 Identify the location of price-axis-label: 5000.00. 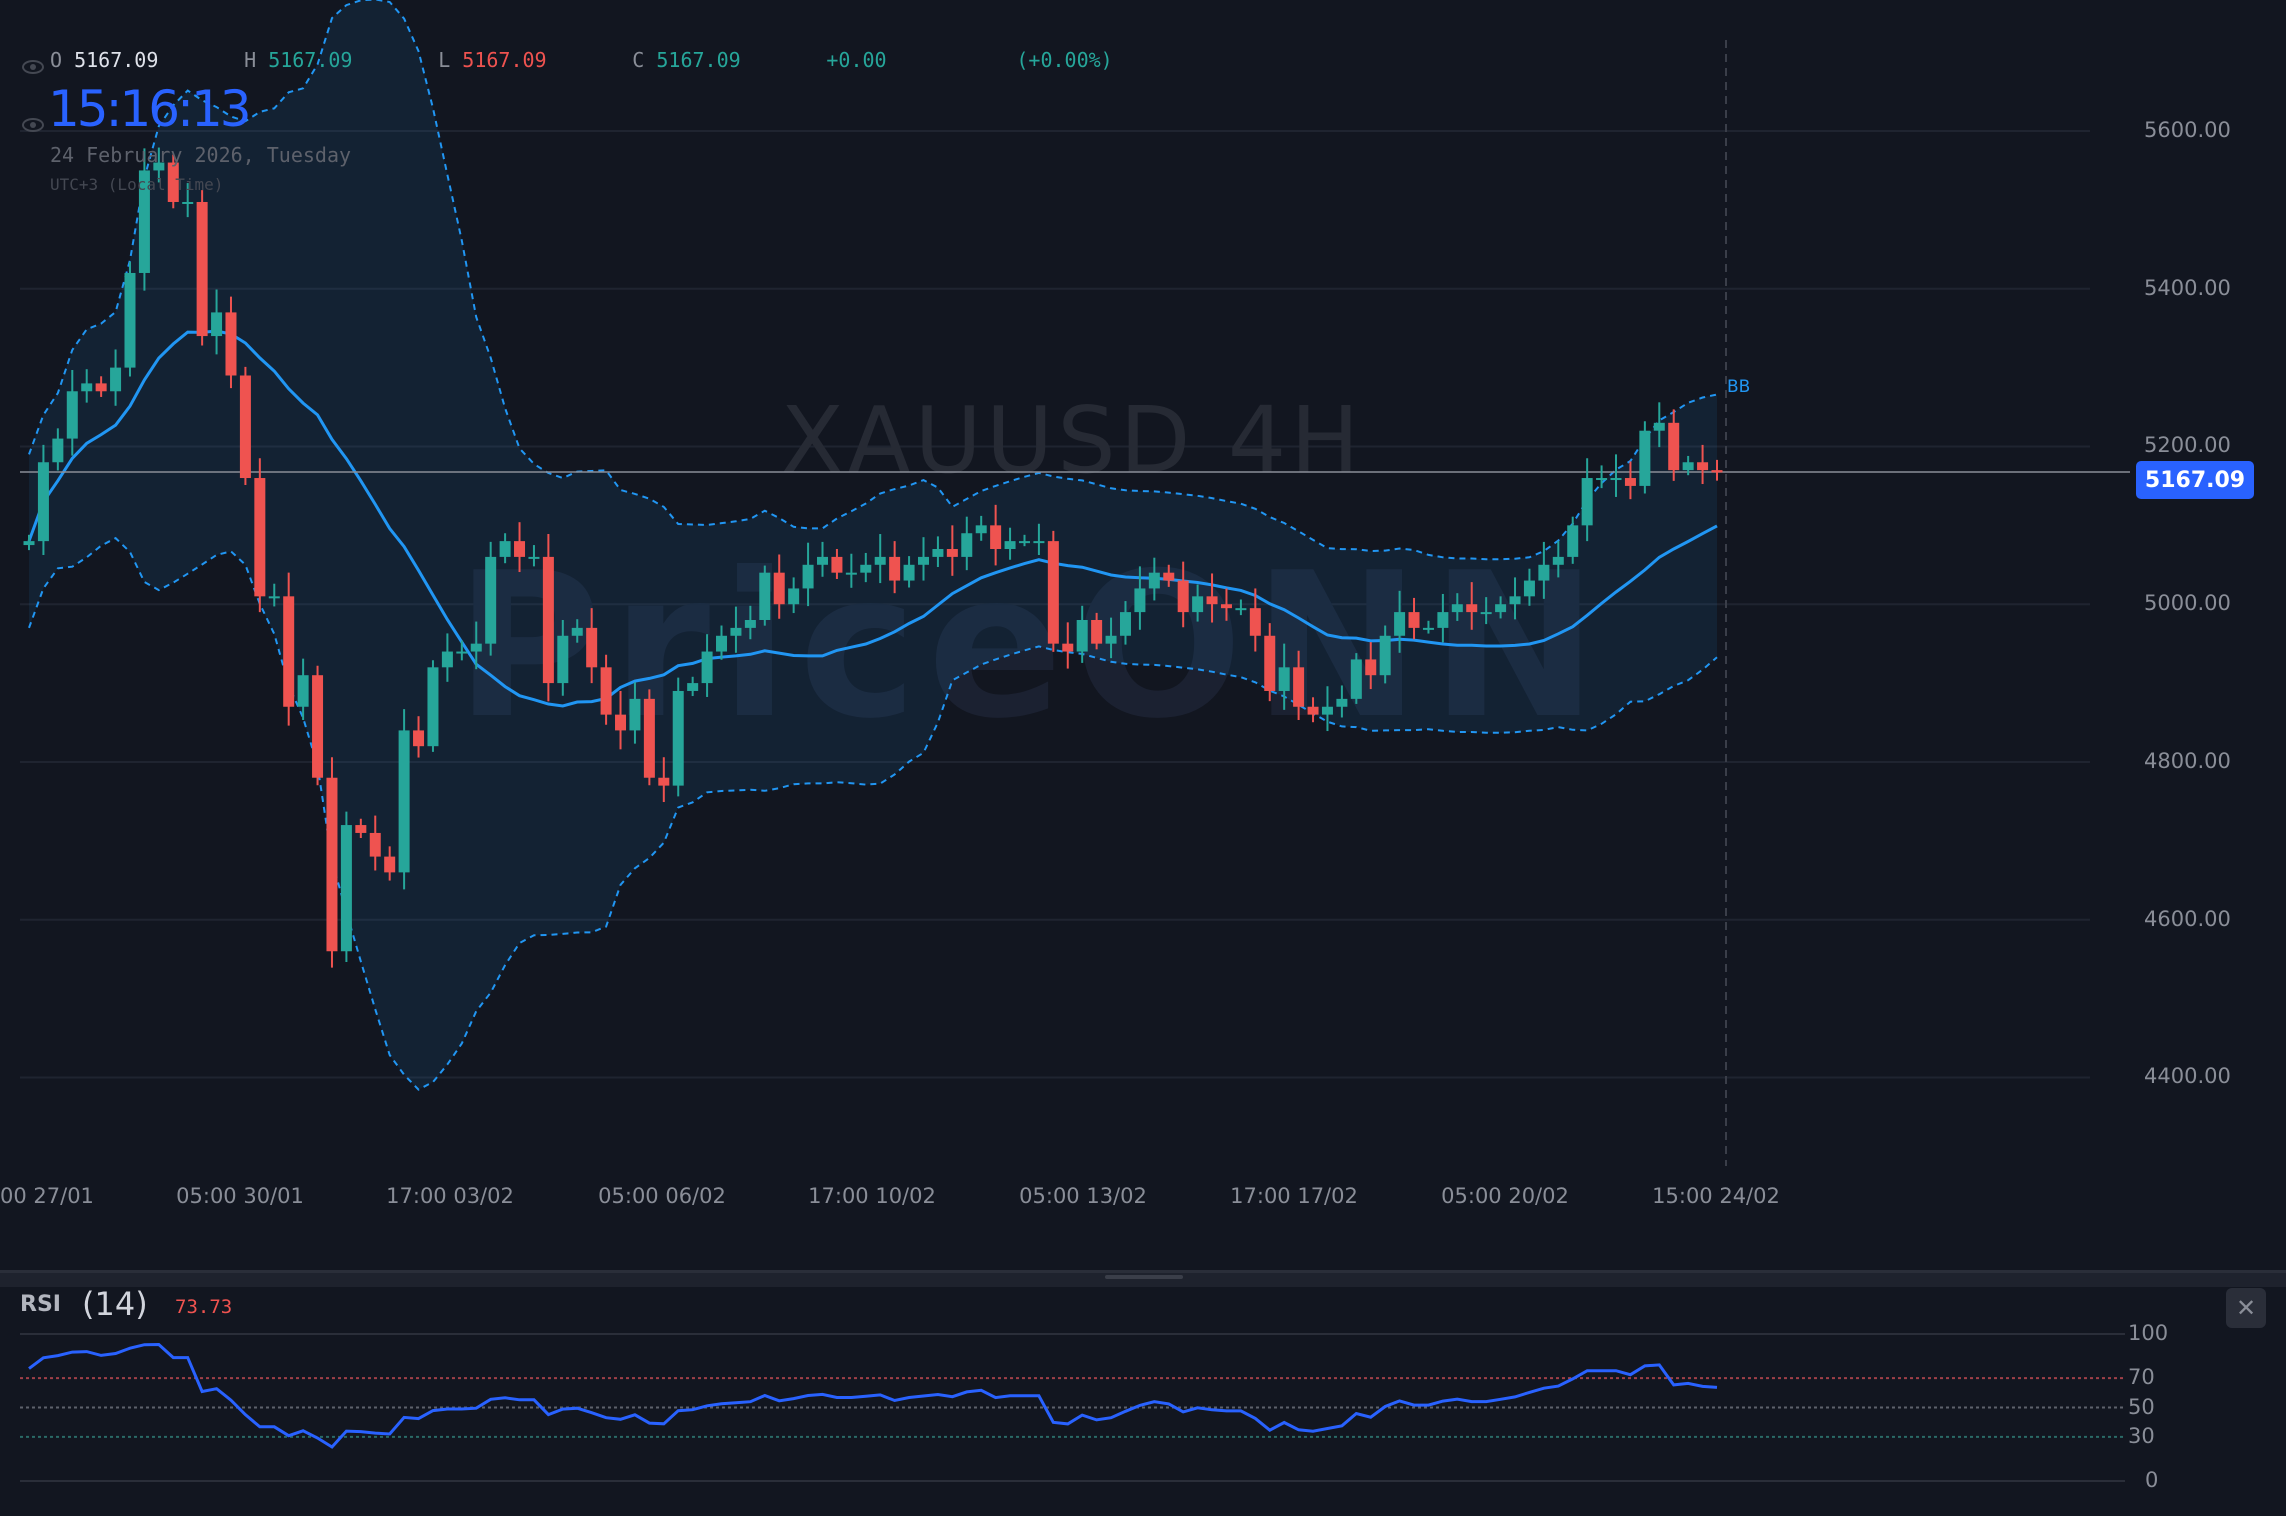
(2187, 603).